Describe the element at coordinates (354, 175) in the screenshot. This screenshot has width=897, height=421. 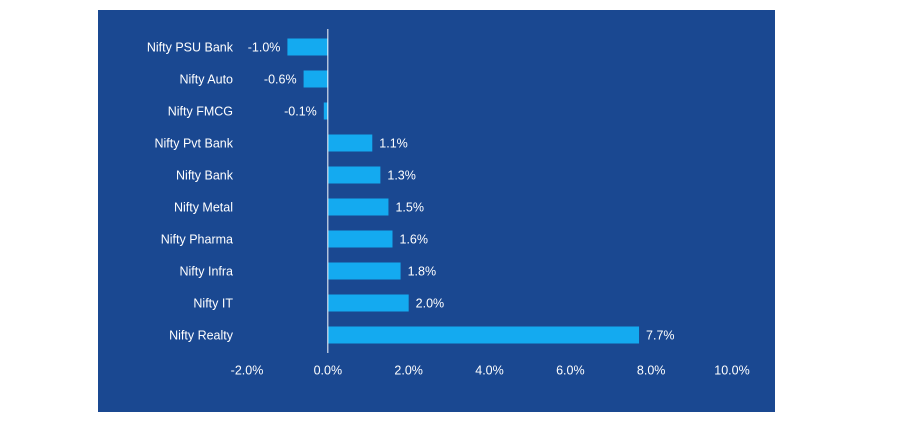
I see `bar-nifty-bank` at that location.